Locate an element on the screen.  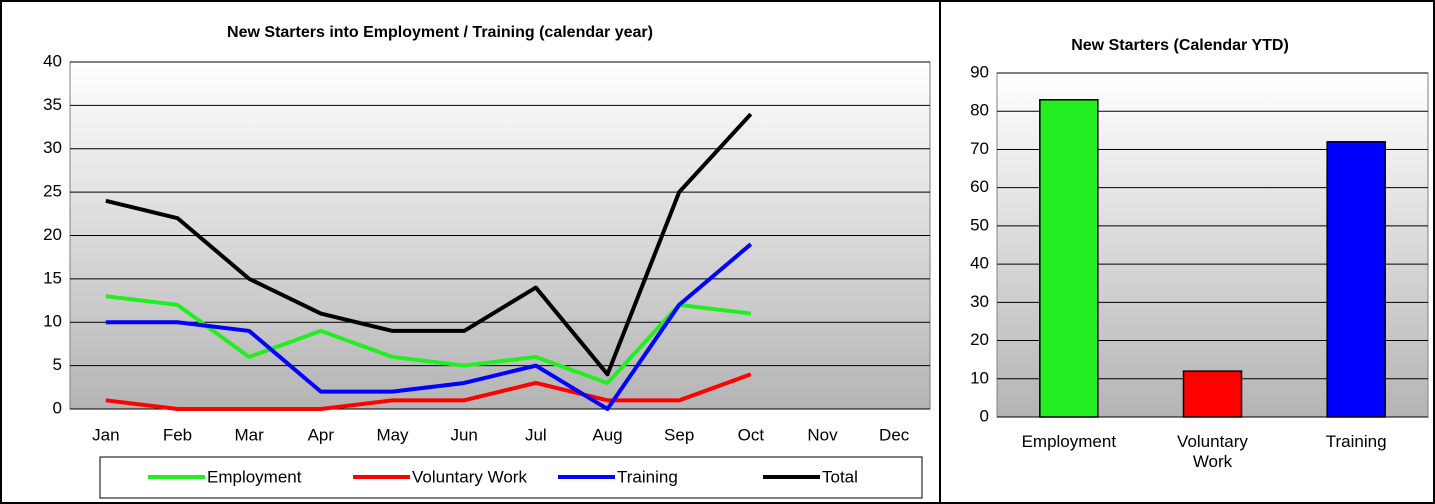
x-tick-label: Feb is located at coordinates (177, 434).